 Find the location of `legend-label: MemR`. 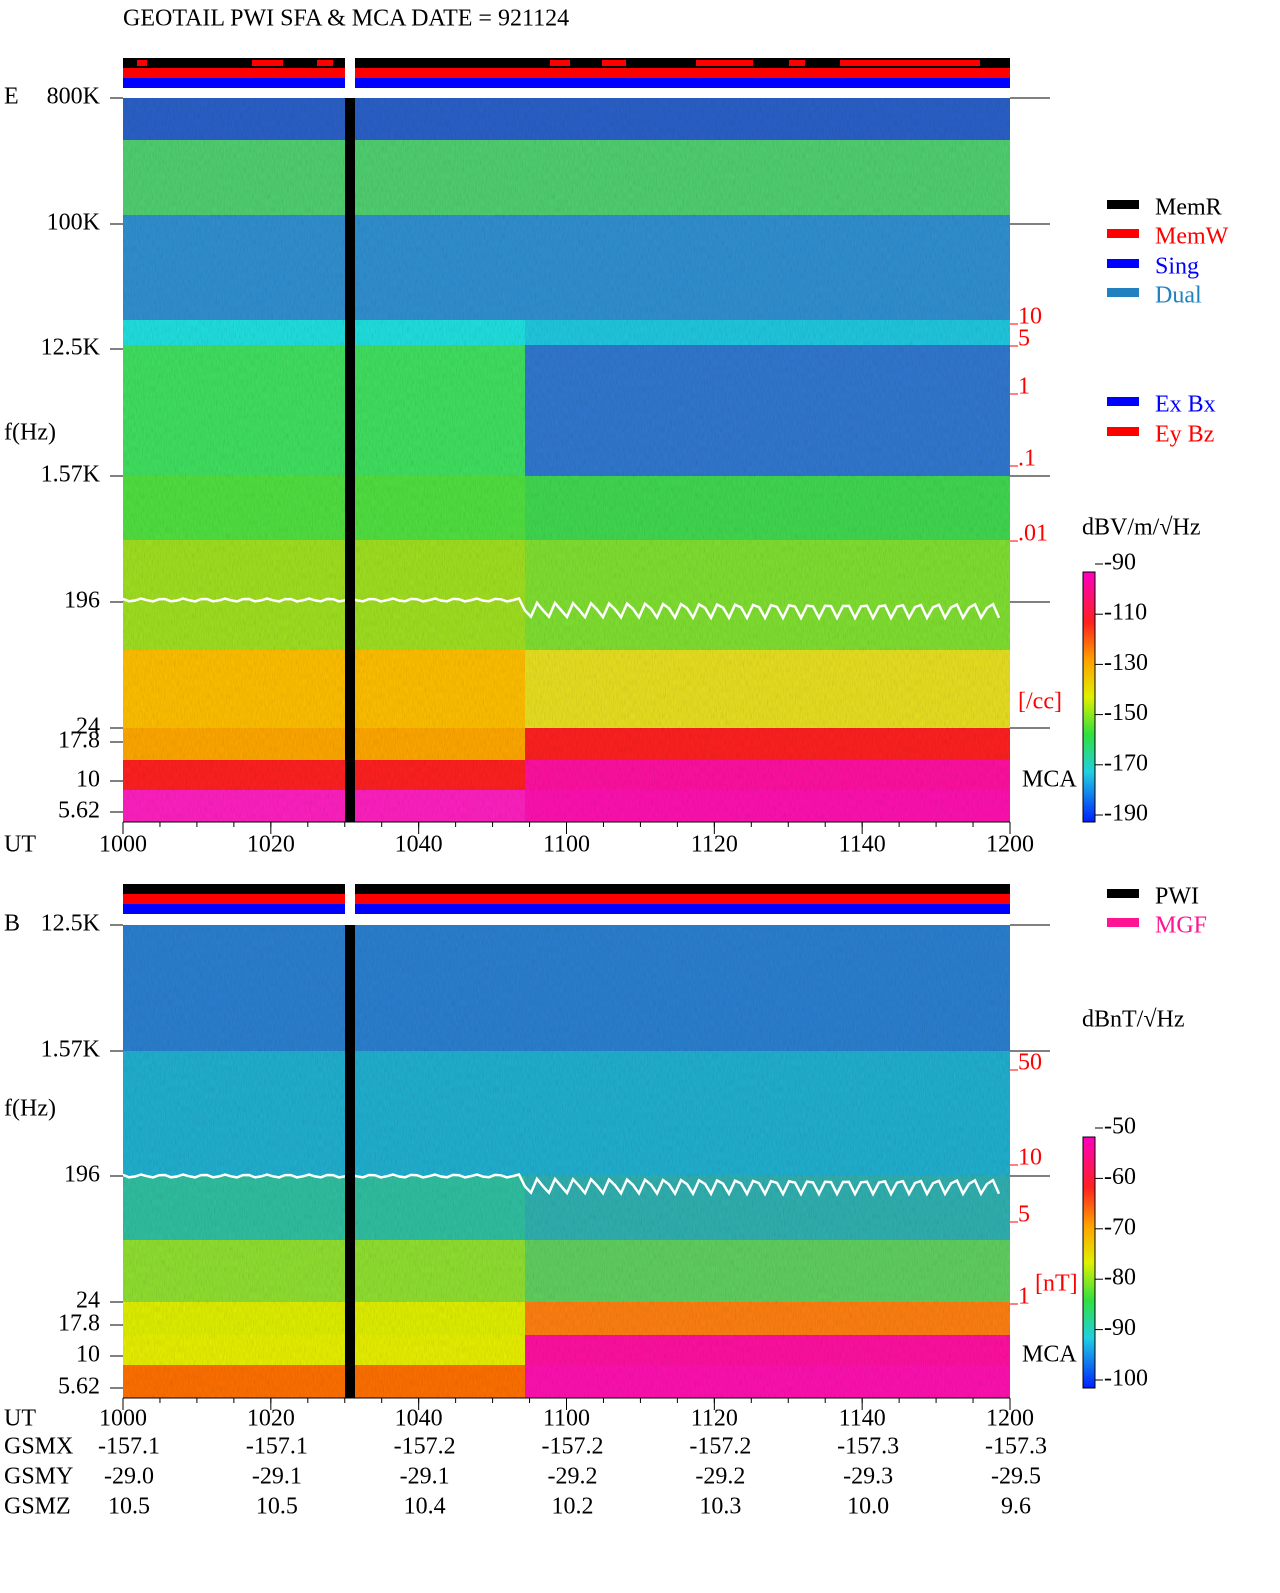

legend-label: MemR is located at coordinates (1188, 208).